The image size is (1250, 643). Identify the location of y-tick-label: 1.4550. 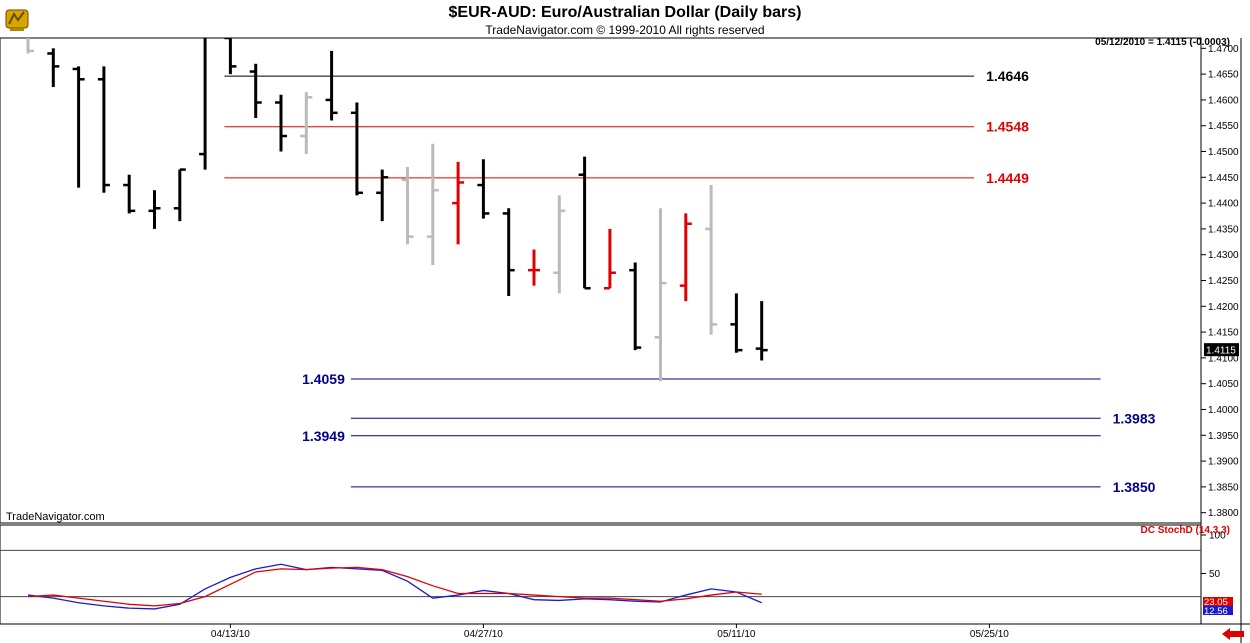
(1223, 126).